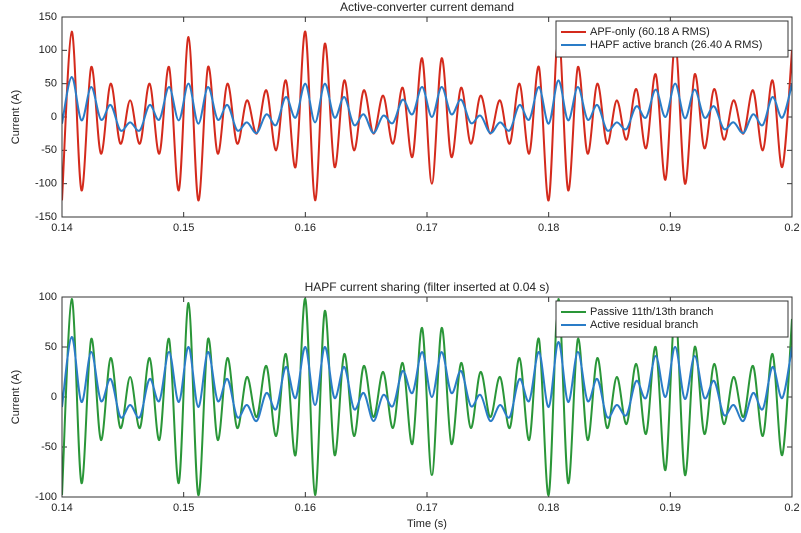 The width and height of the screenshot is (801, 533). Describe the element at coordinates (46, 217) in the screenshot. I see `y-tick-label: -150` at that location.